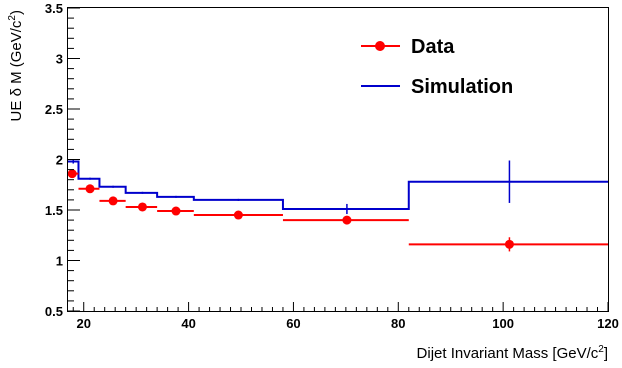 This screenshot has height=368, width=622. Describe the element at coordinates (83, 323) in the screenshot. I see `x-tick-label: 20` at that location.